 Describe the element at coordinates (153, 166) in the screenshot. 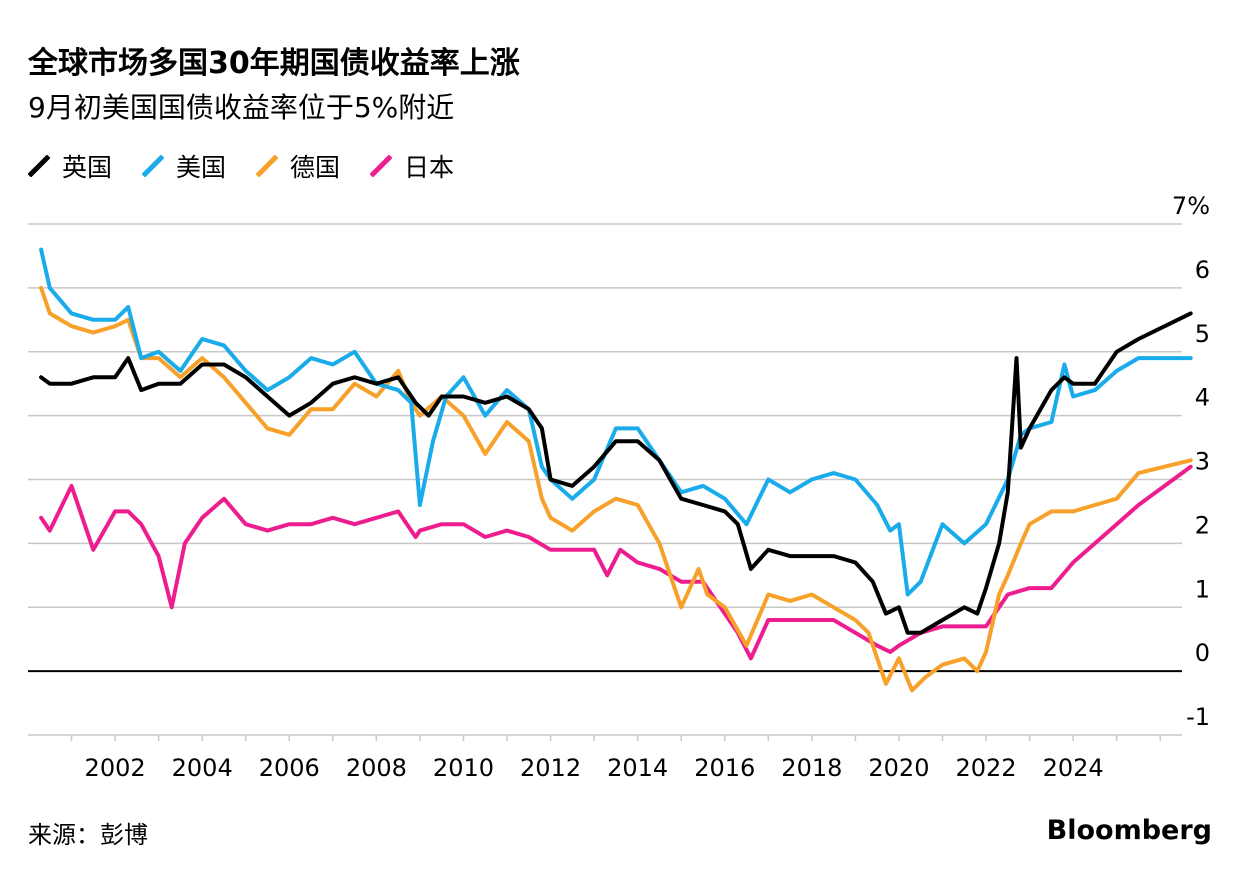

I see `legend-swatch-us` at that location.